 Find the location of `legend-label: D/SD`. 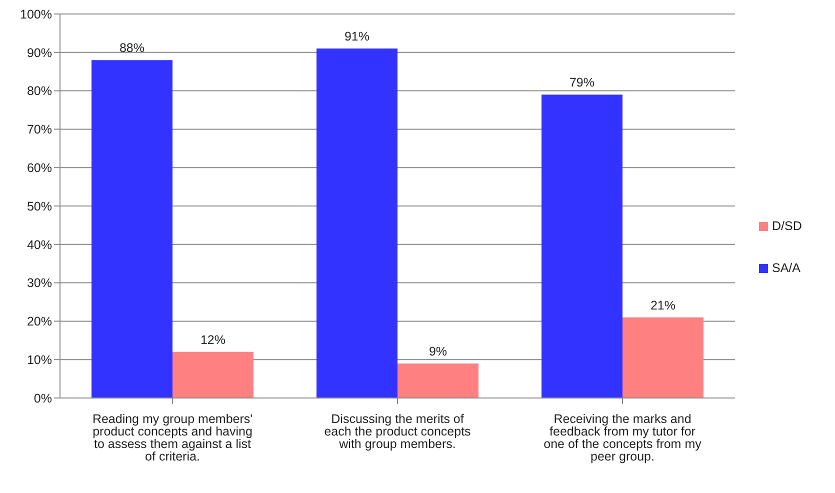

legend-label: D/SD is located at coordinates (787, 225).